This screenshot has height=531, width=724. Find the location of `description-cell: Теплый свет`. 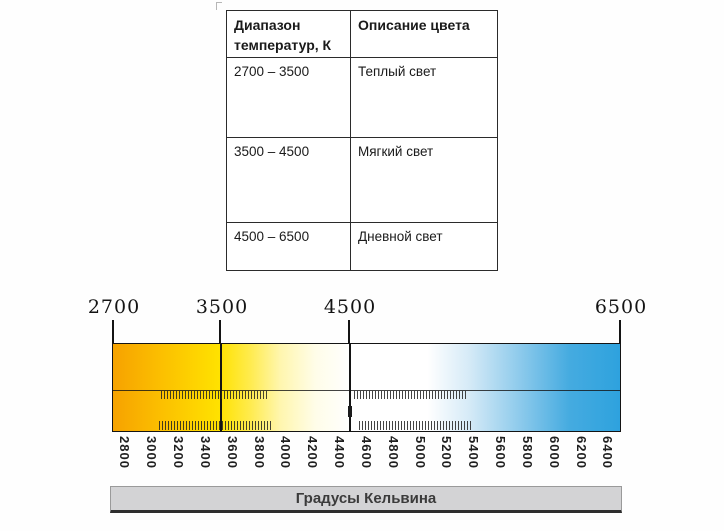

description-cell: Теплый свет is located at coordinates (424, 97).